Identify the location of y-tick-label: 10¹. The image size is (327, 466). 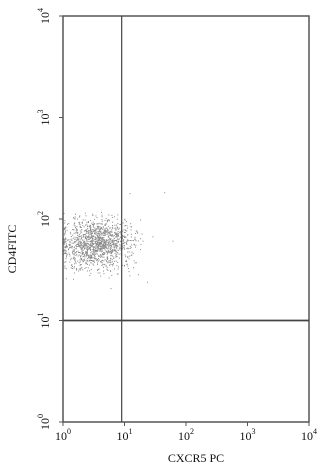
(44, 321).